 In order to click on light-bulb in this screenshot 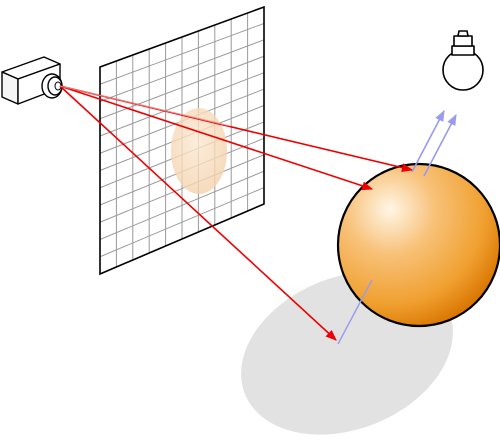, I will do `click(463, 60)`.